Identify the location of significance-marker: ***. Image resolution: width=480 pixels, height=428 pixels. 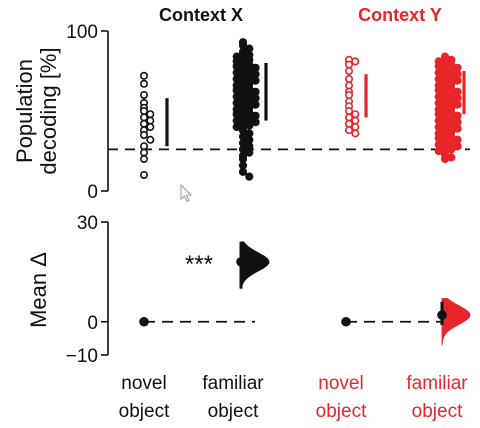
(199, 264).